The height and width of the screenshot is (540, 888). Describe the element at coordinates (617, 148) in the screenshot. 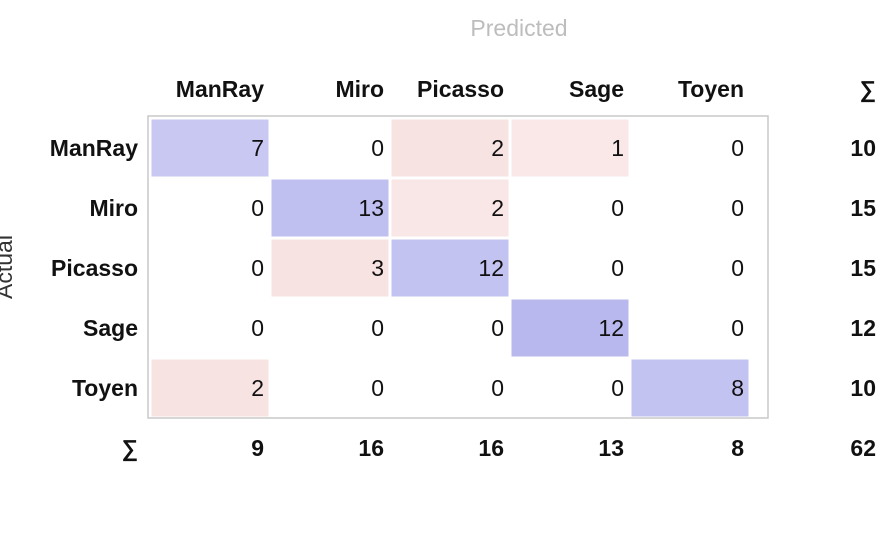

I see `cell-value: 1` at that location.